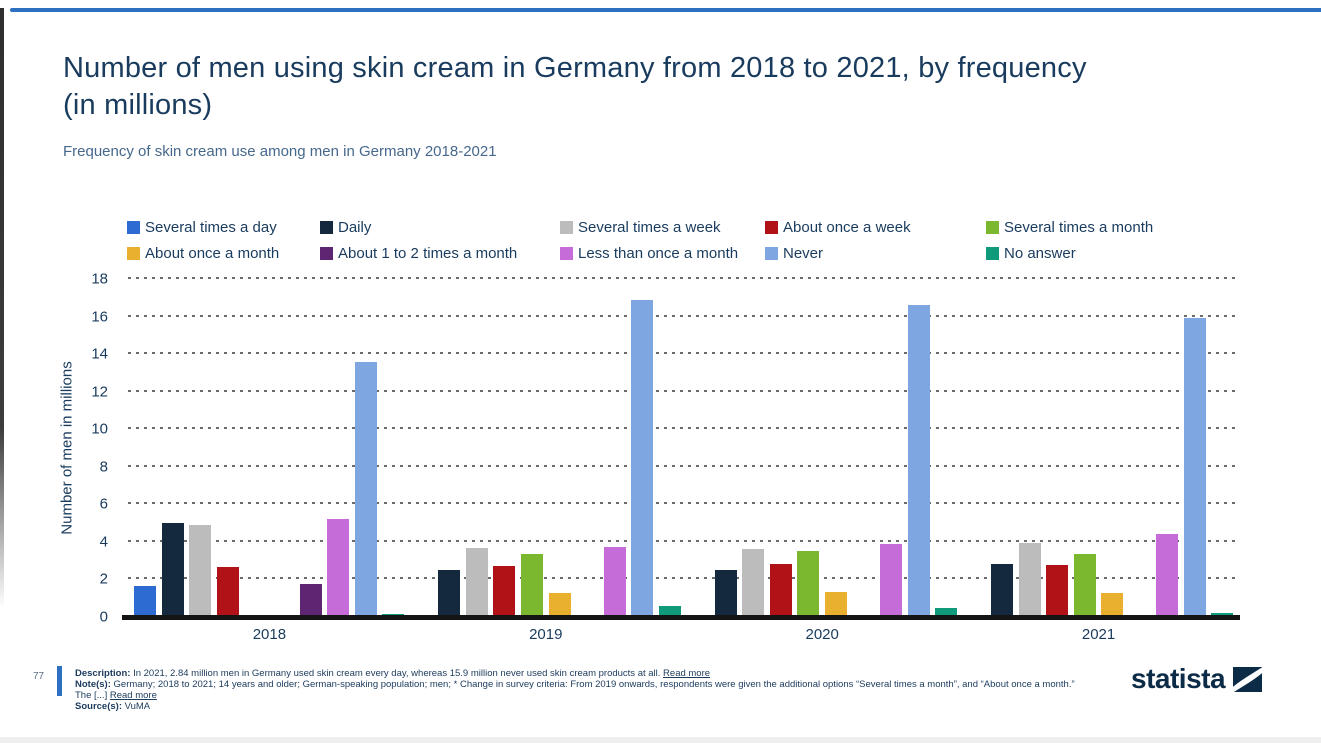 Image resolution: width=1321 pixels, height=743 pixels. What do you see at coordinates (355, 227) in the screenshot?
I see `legend-label: Daily` at bounding box center [355, 227].